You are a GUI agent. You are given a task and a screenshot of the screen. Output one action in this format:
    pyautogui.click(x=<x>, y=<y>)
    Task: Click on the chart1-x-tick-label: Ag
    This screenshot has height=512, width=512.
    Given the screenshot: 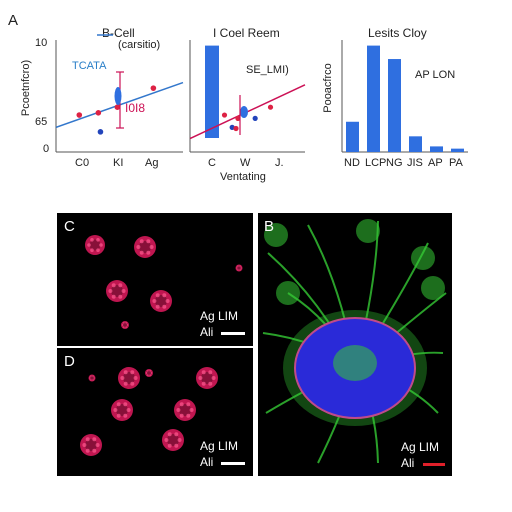 What is the action you would take?
    pyautogui.click(x=152, y=163)
    